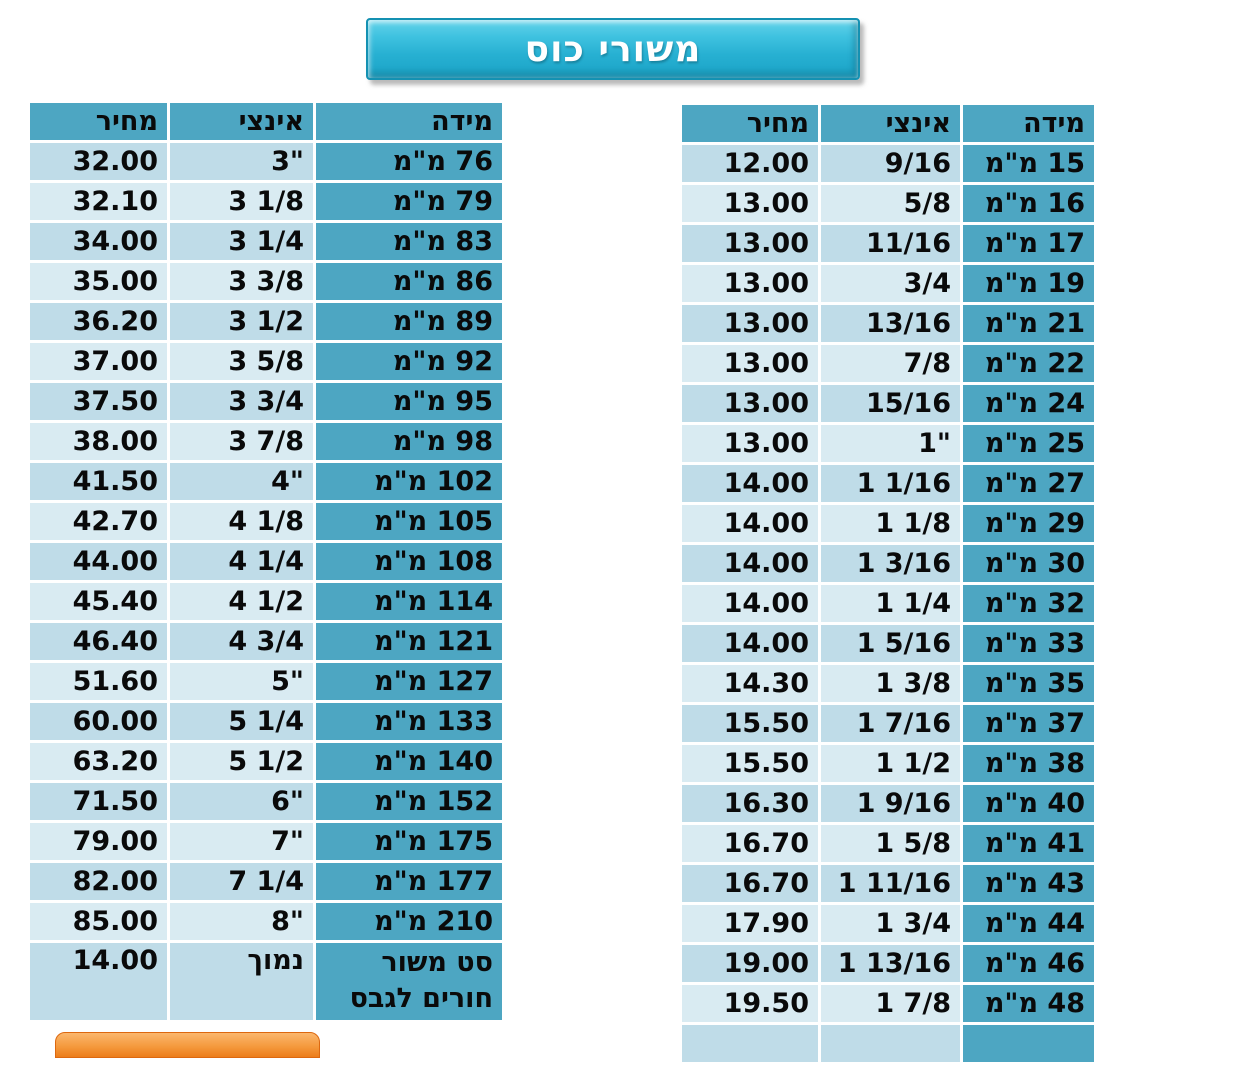 This screenshot has width=1241, height=1065. Describe the element at coordinates (98, 881) in the screenshot. I see `price-cell: 82.00` at that location.